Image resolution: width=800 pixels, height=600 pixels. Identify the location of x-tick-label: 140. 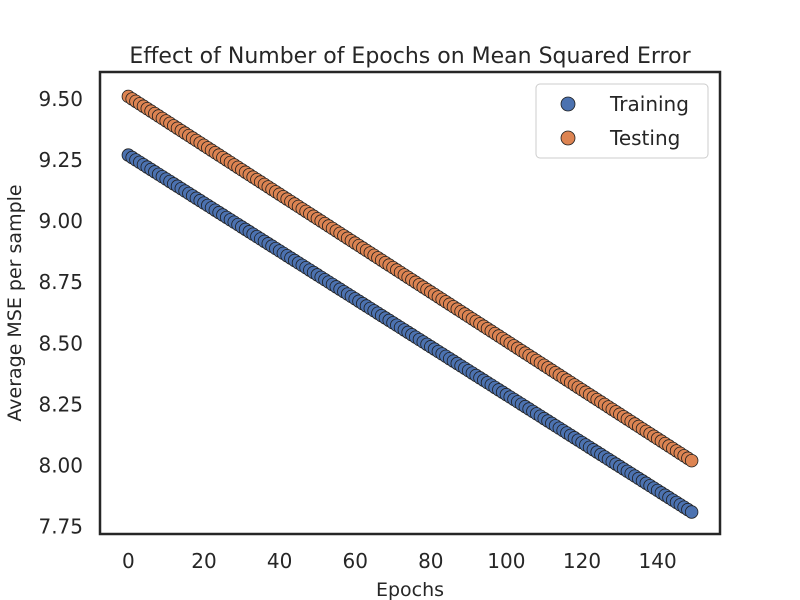
(658, 561).